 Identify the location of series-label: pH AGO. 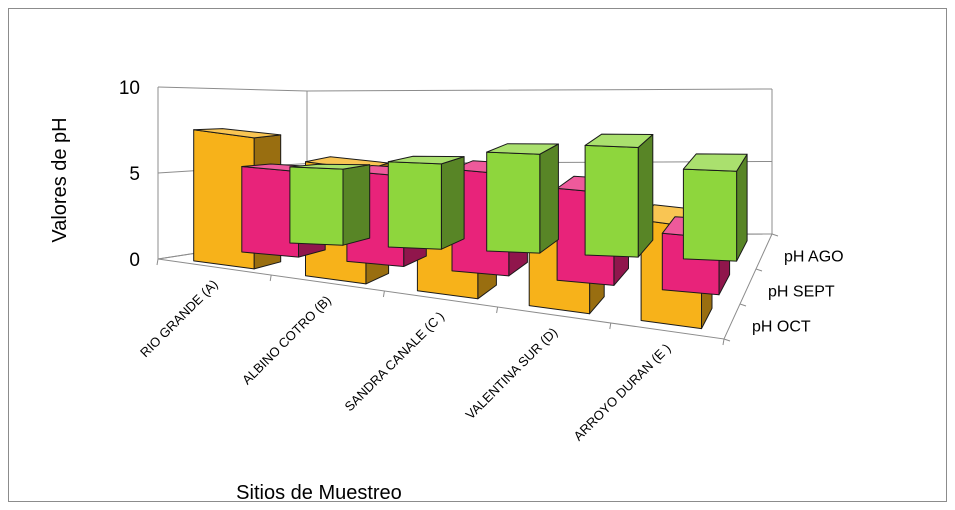
(814, 257).